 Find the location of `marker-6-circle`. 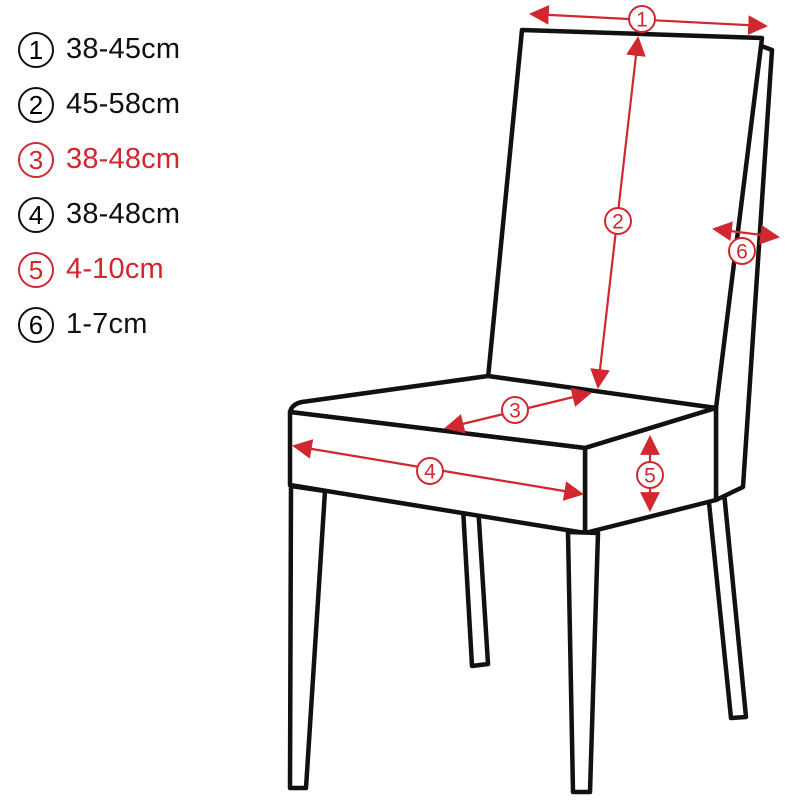

marker-6-circle is located at coordinates (742, 251).